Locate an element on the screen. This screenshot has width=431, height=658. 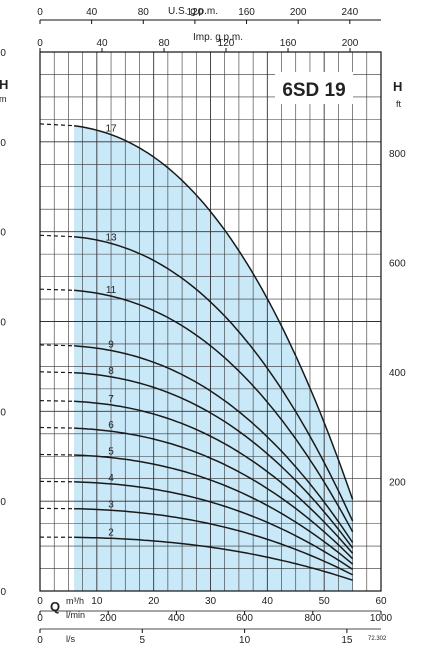
curve-label-13: 13 is located at coordinates (111, 237).